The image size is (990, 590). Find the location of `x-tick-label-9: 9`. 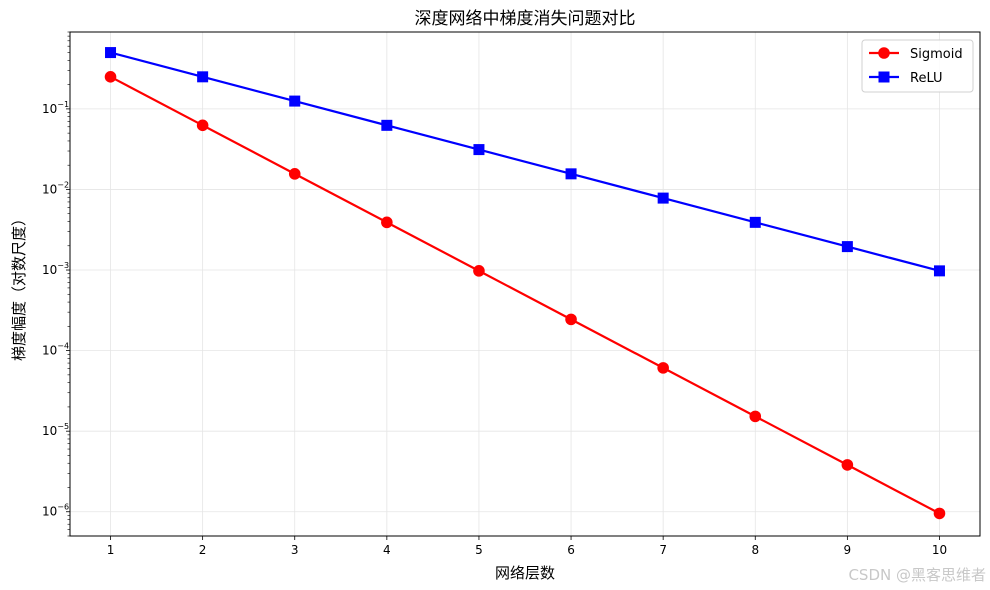

x-tick-label-9: 9 is located at coordinates (848, 550).